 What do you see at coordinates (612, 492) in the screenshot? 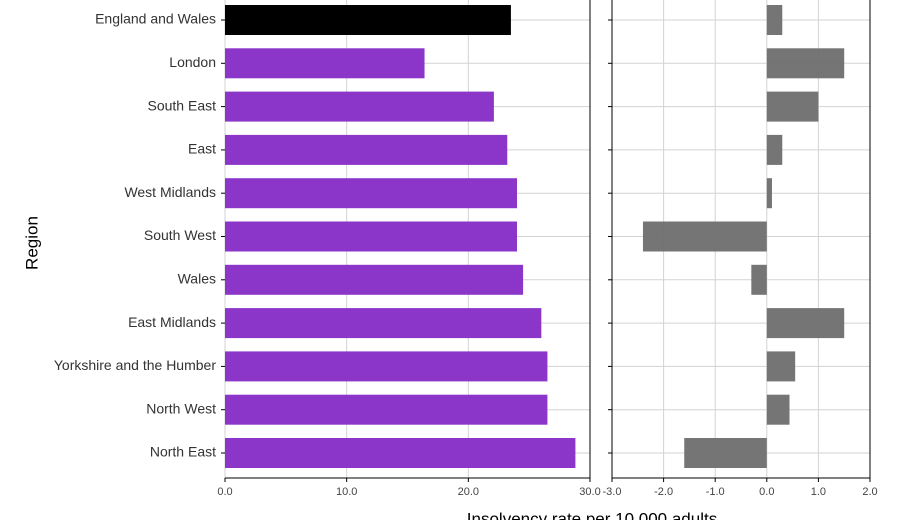
I see `x-tick-label: -3.0` at bounding box center [612, 492].